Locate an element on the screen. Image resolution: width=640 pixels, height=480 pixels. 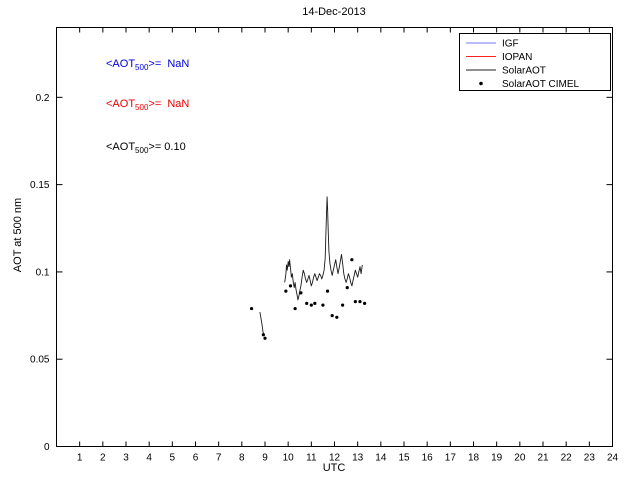
legend-label: SolarAOT is located at coordinates (524, 71).